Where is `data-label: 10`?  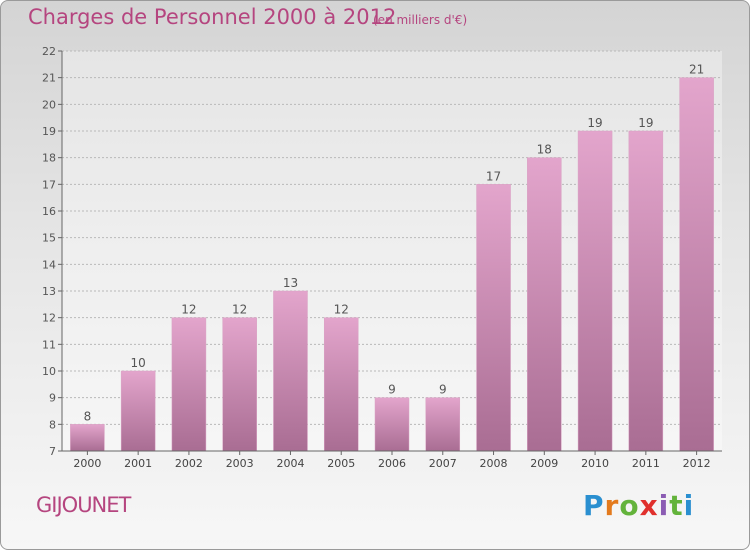 data-label: 10 is located at coordinates (138, 363).